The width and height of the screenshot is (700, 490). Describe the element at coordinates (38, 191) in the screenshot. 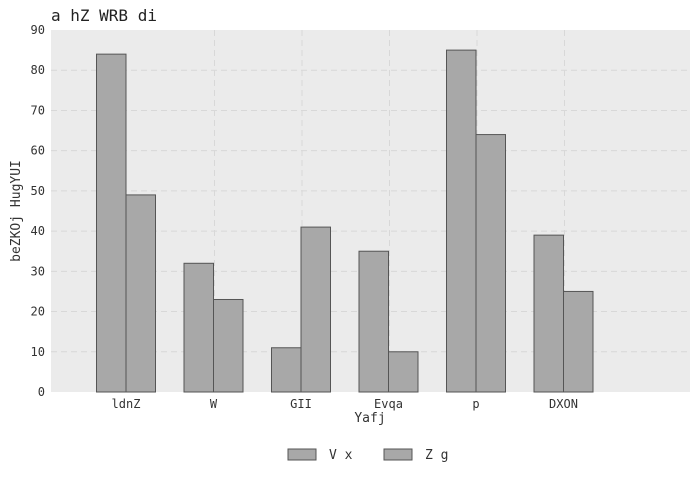

I see `y-tick-label: 50` at that location.